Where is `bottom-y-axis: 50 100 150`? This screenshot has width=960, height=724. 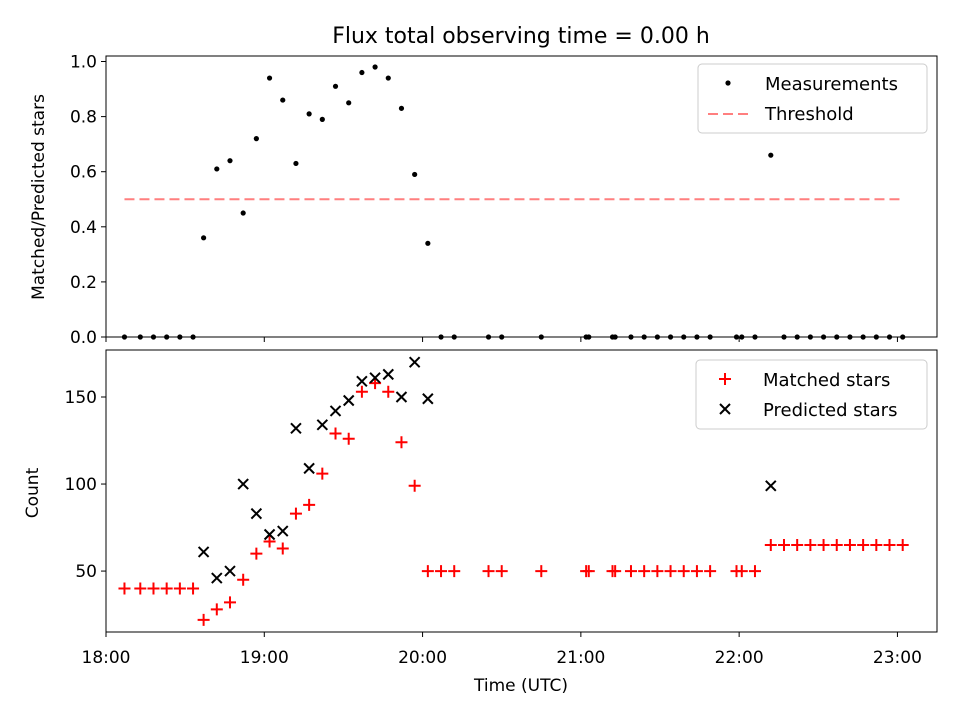
bottom-y-axis: 50 100 150 is located at coordinates (85, 485).